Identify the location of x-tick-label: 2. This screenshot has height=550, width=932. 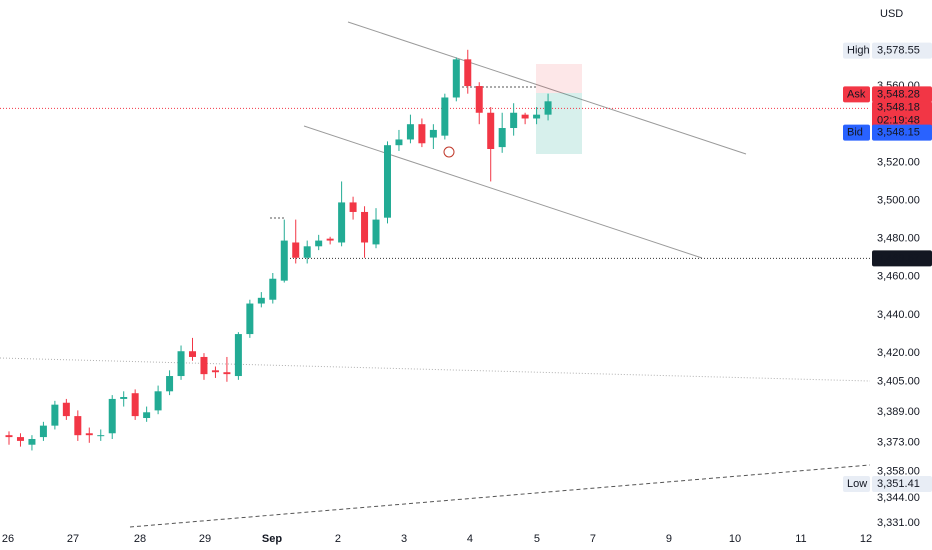
(338, 539).